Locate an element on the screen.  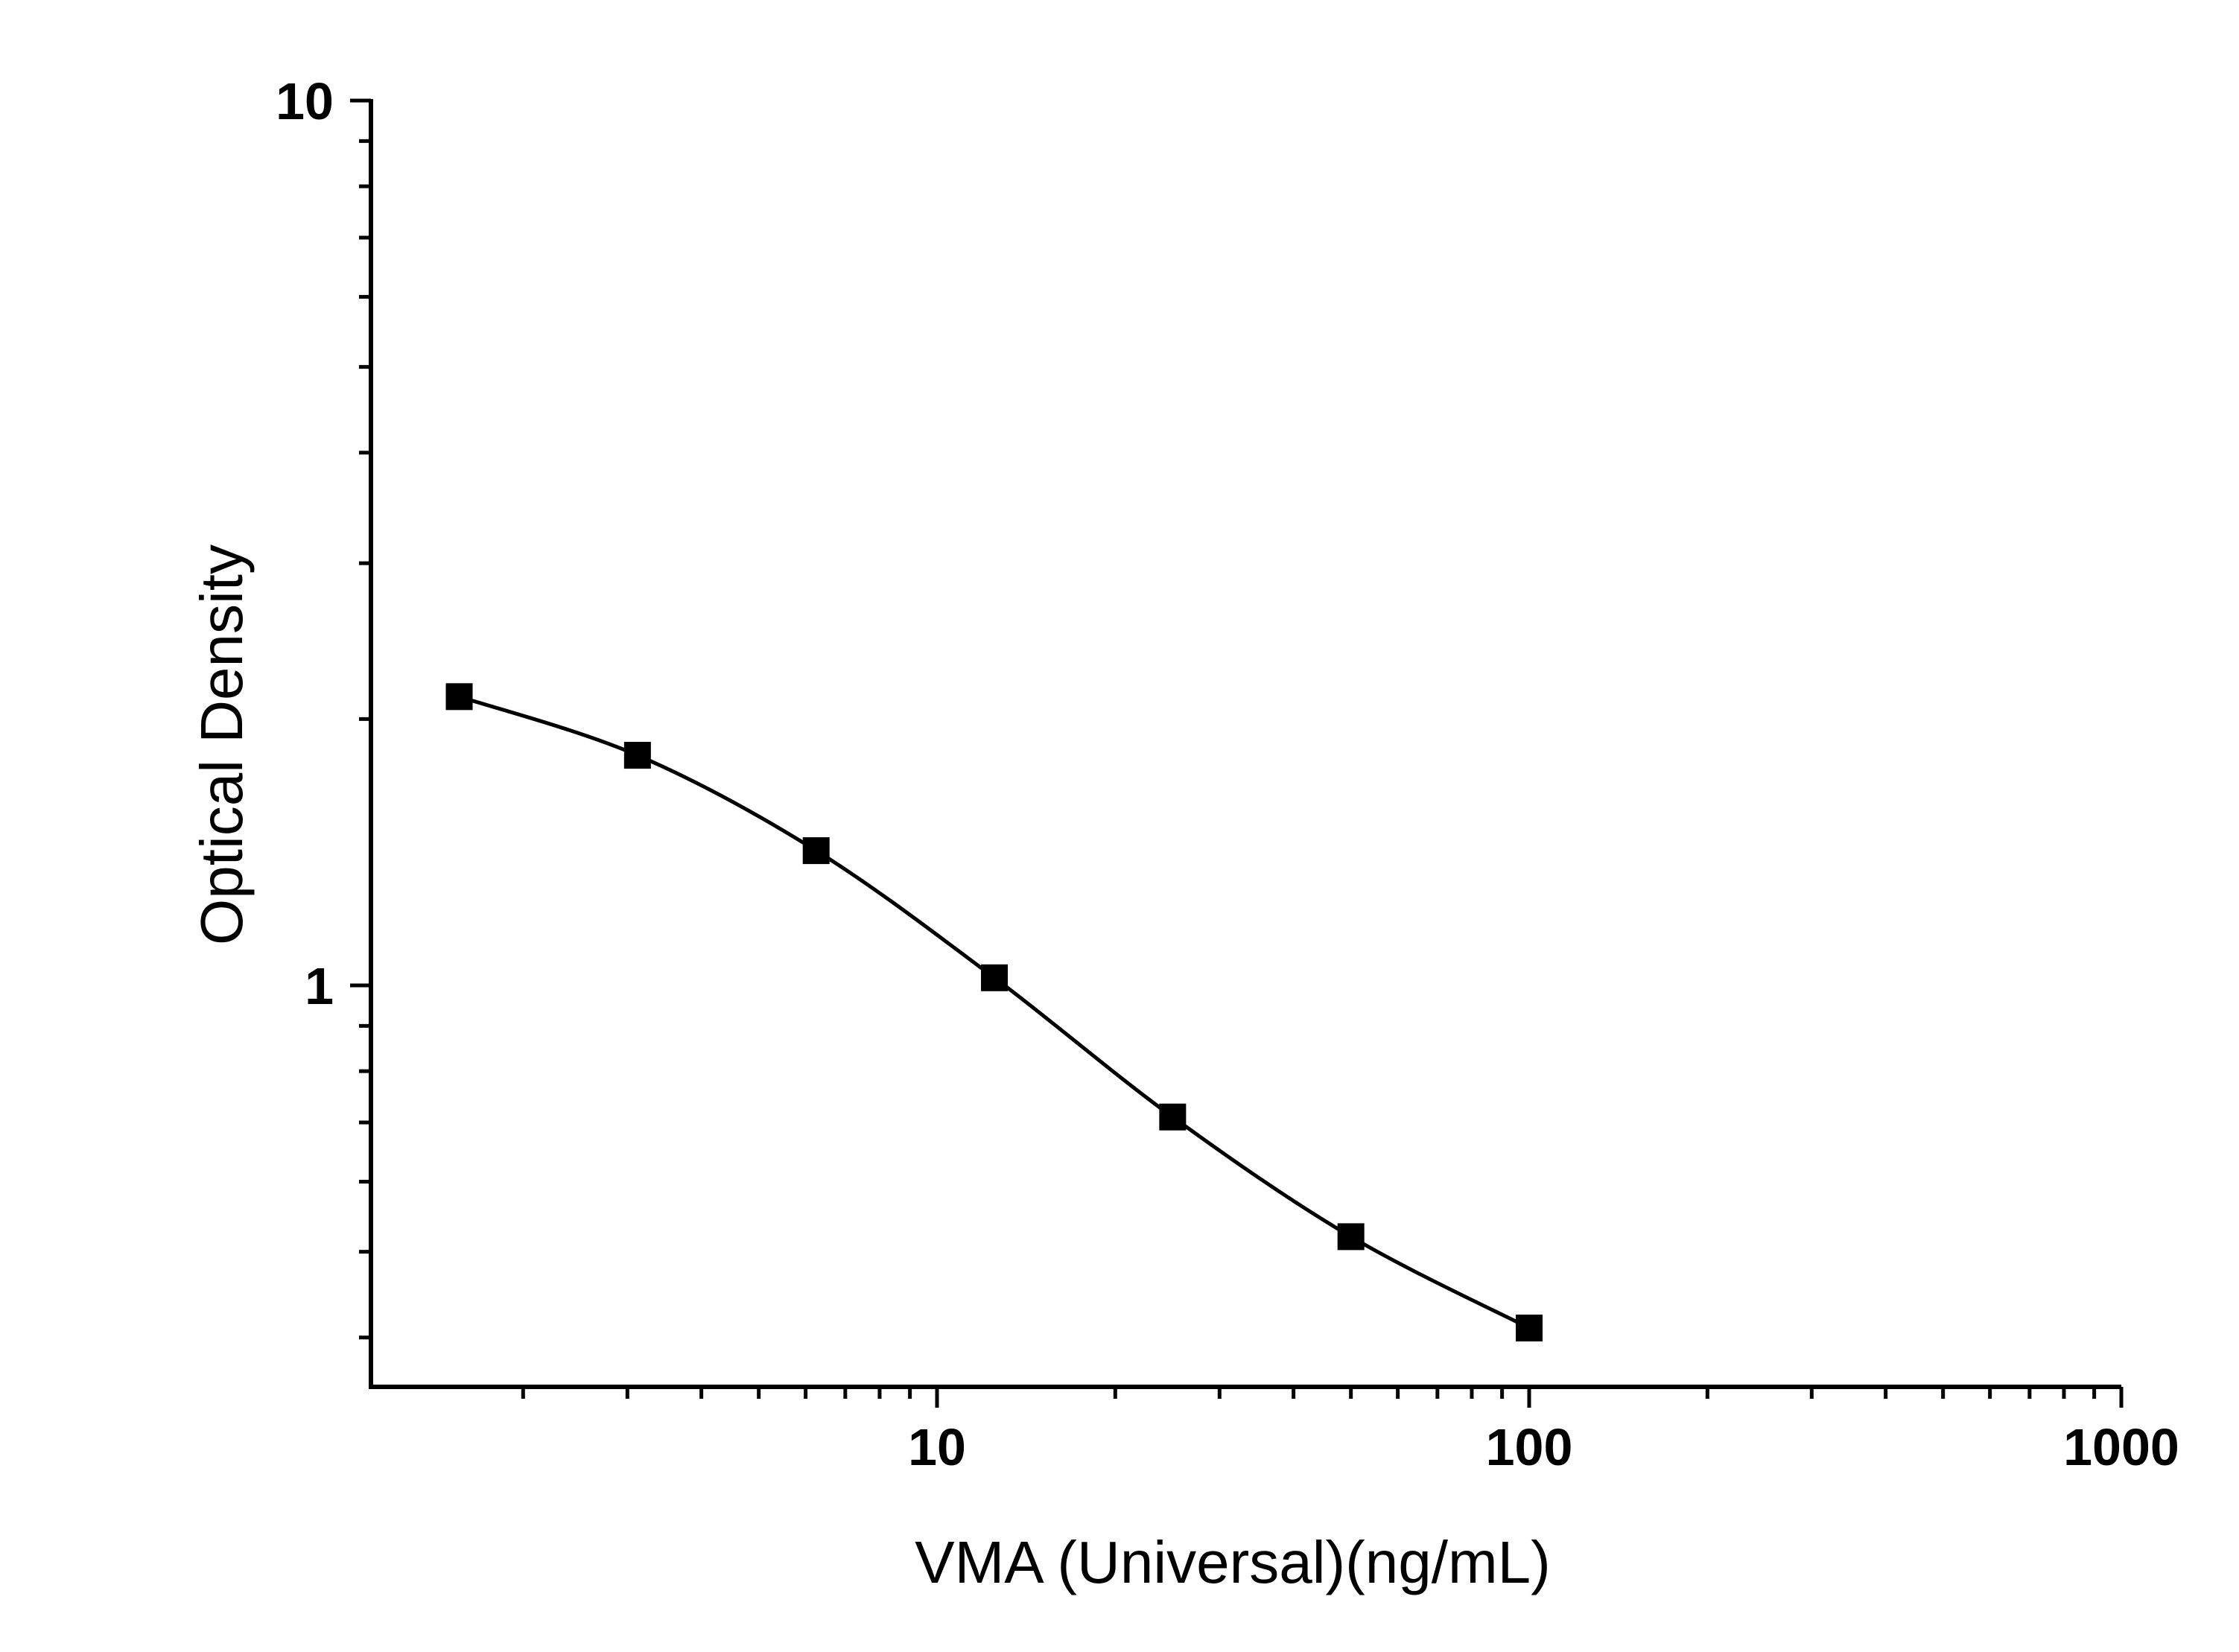
y-tick-label: 1 is located at coordinates (319, 986).